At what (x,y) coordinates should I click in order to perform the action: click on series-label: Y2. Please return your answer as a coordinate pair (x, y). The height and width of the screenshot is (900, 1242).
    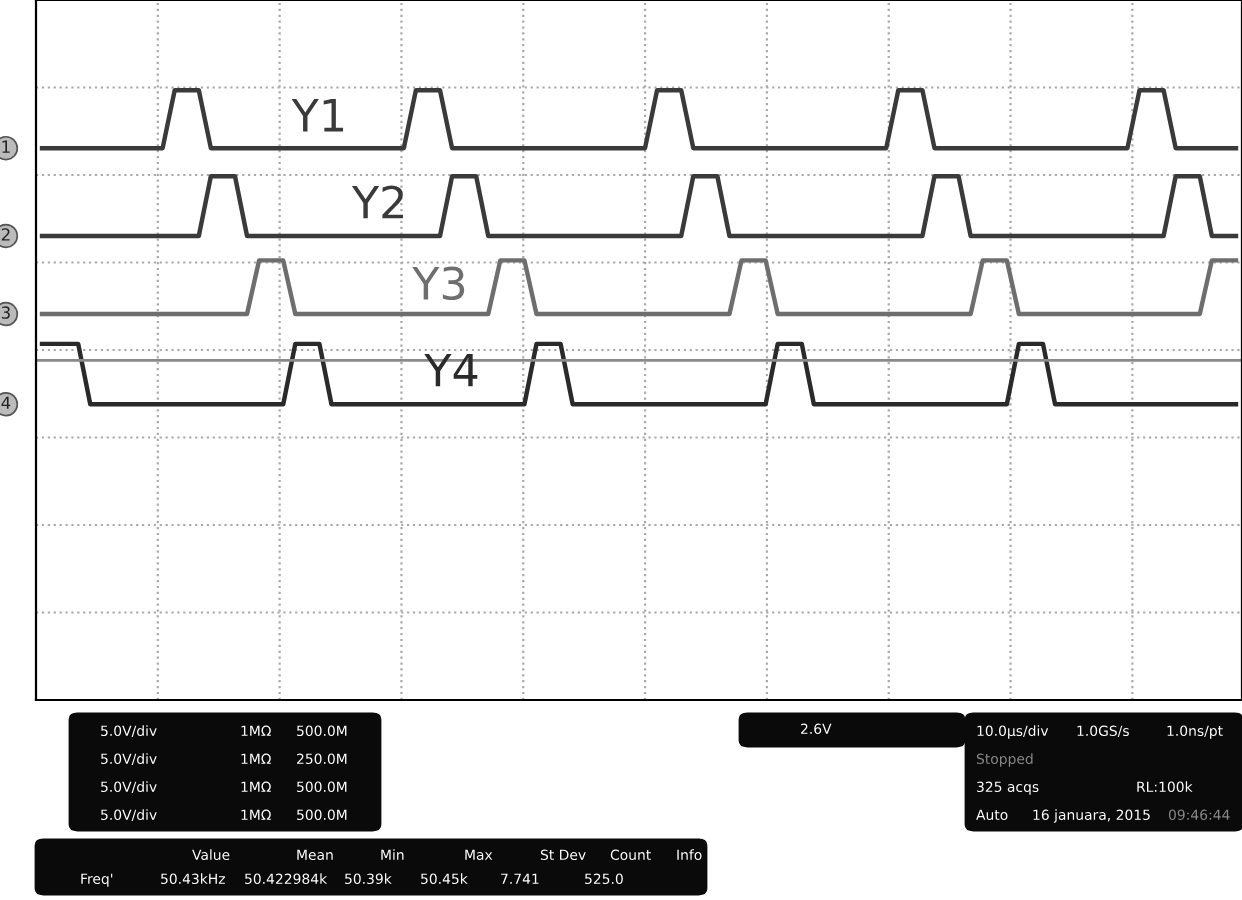
    Looking at the image, I should click on (377, 202).